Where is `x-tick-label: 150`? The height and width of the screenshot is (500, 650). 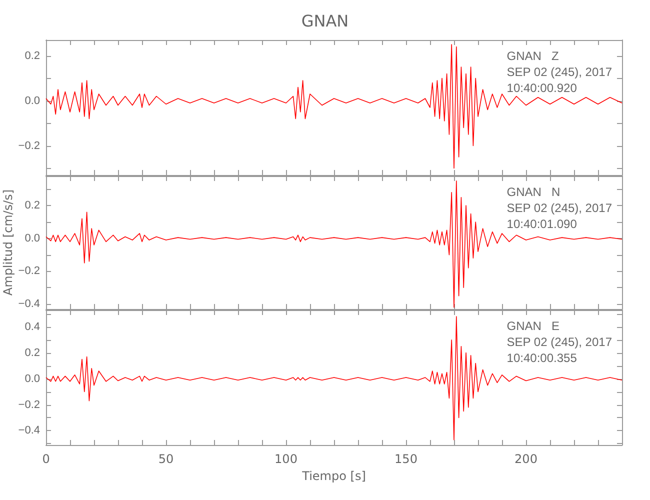 x-tick-label: 150 is located at coordinates (406, 459).